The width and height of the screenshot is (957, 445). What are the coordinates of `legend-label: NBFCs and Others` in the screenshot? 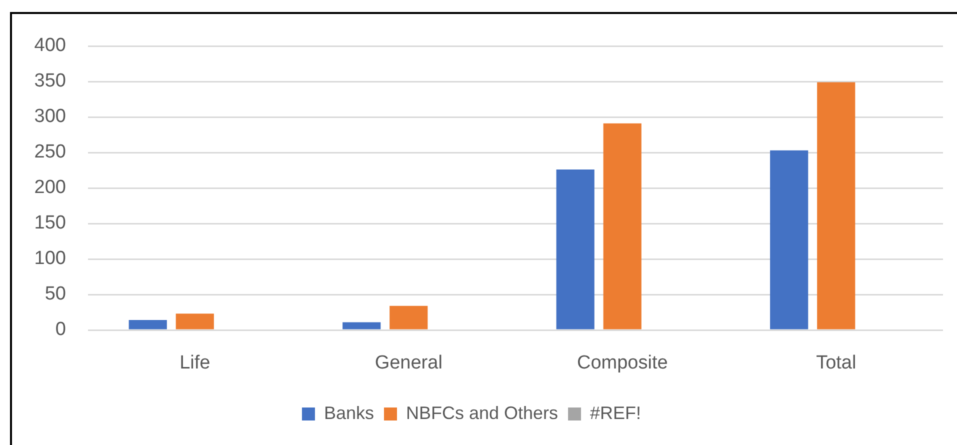 It's located at (482, 412).